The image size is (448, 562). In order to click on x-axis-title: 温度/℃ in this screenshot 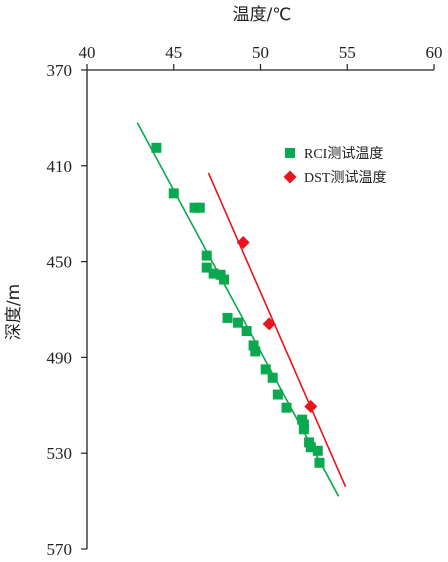, I will do `click(262, 15)`.